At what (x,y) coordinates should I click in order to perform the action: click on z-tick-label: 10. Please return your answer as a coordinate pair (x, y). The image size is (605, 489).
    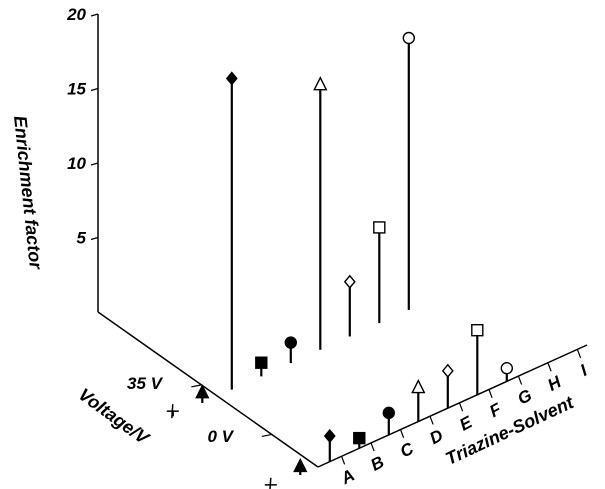
    Looking at the image, I should click on (76, 163).